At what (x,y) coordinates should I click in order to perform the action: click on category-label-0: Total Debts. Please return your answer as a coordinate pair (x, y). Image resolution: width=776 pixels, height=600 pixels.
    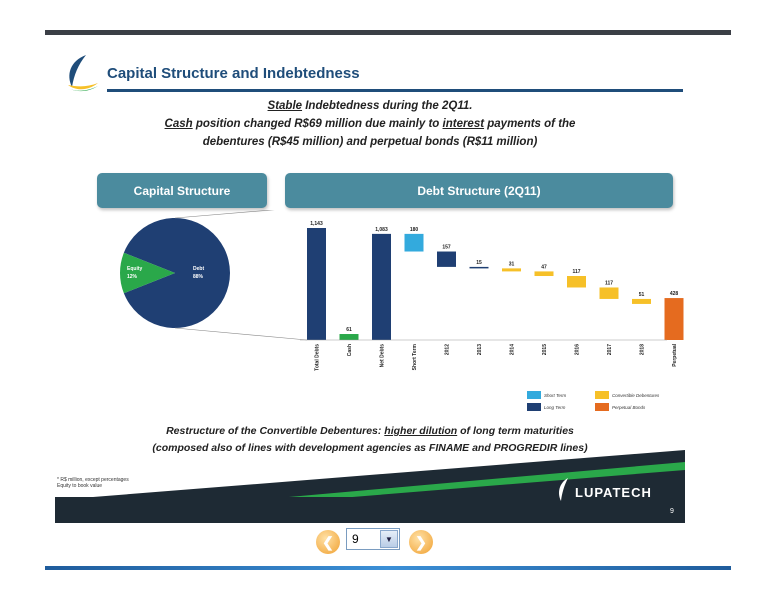
    Looking at the image, I should click on (318, 357).